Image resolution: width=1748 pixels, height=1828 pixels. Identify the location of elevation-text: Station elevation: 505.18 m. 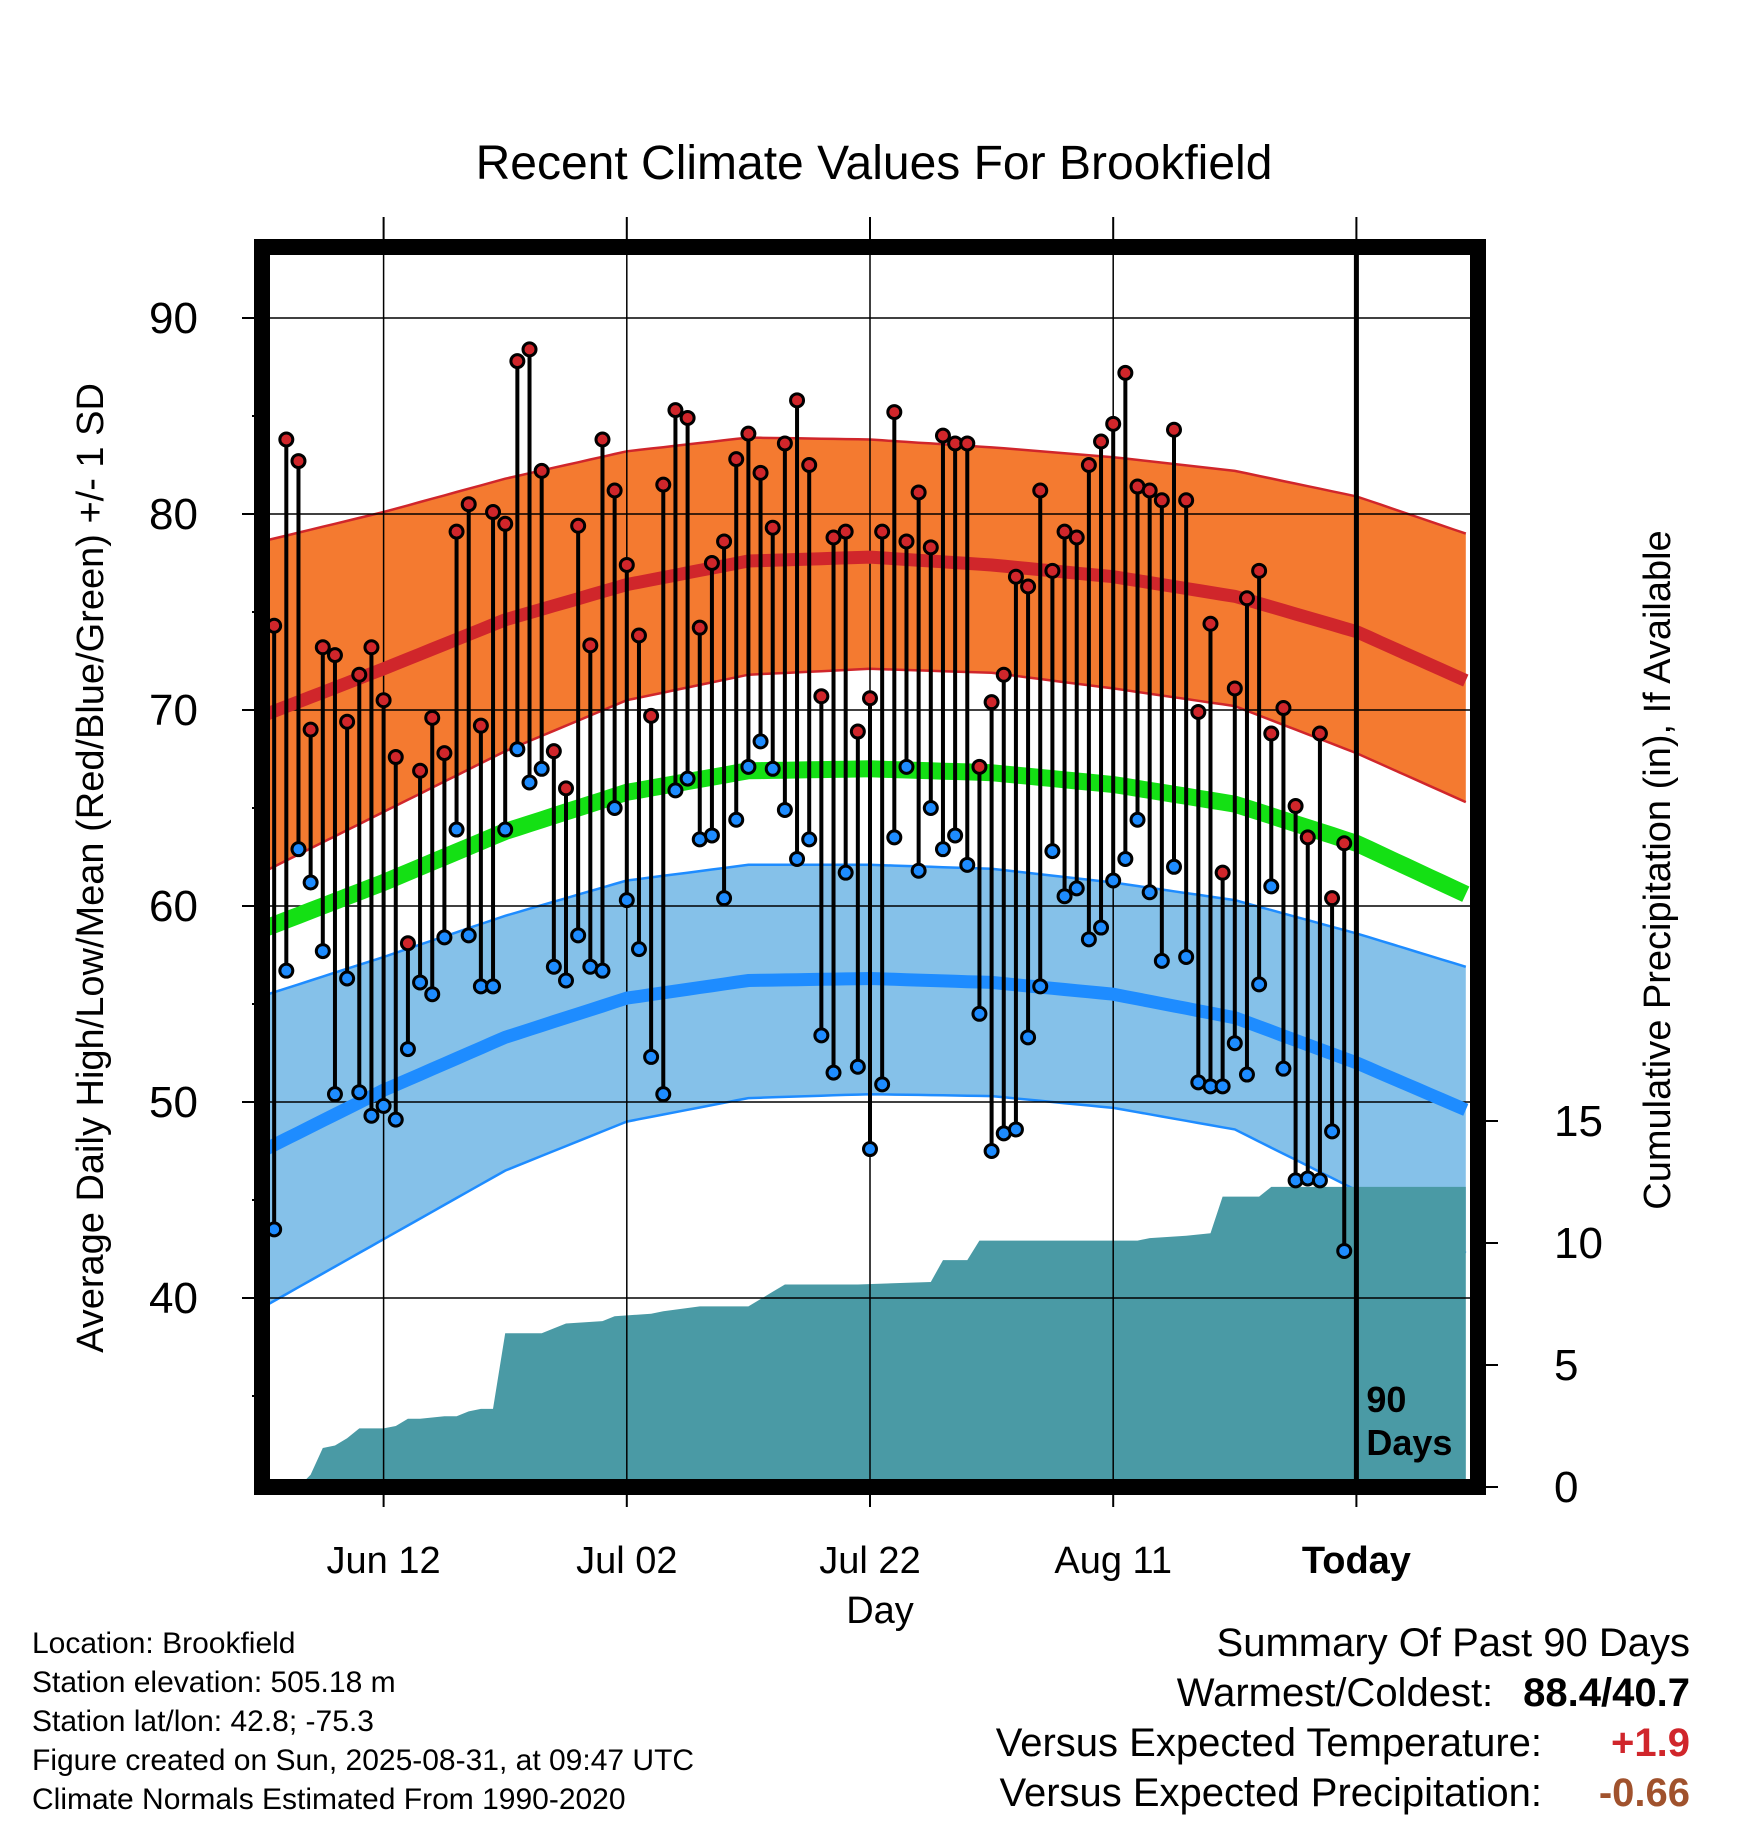
(214, 1682).